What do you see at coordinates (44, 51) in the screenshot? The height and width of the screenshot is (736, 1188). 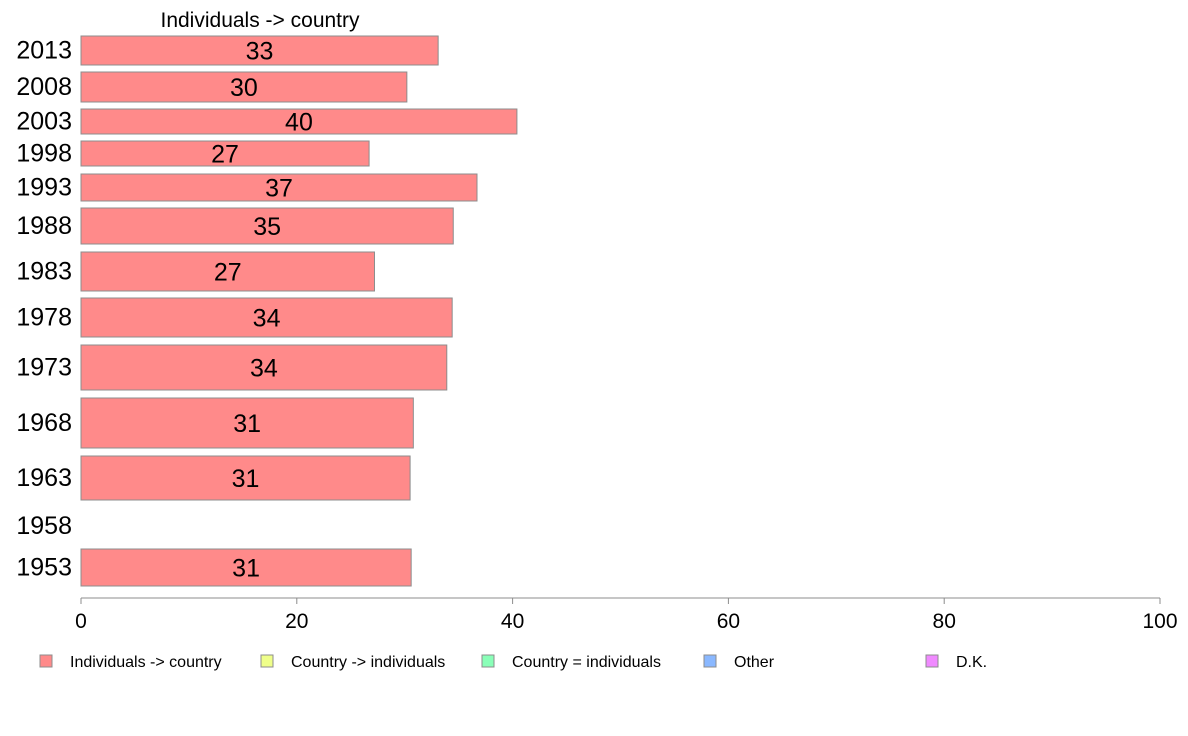 I see `category-label: 2013` at bounding box center [44, 51].